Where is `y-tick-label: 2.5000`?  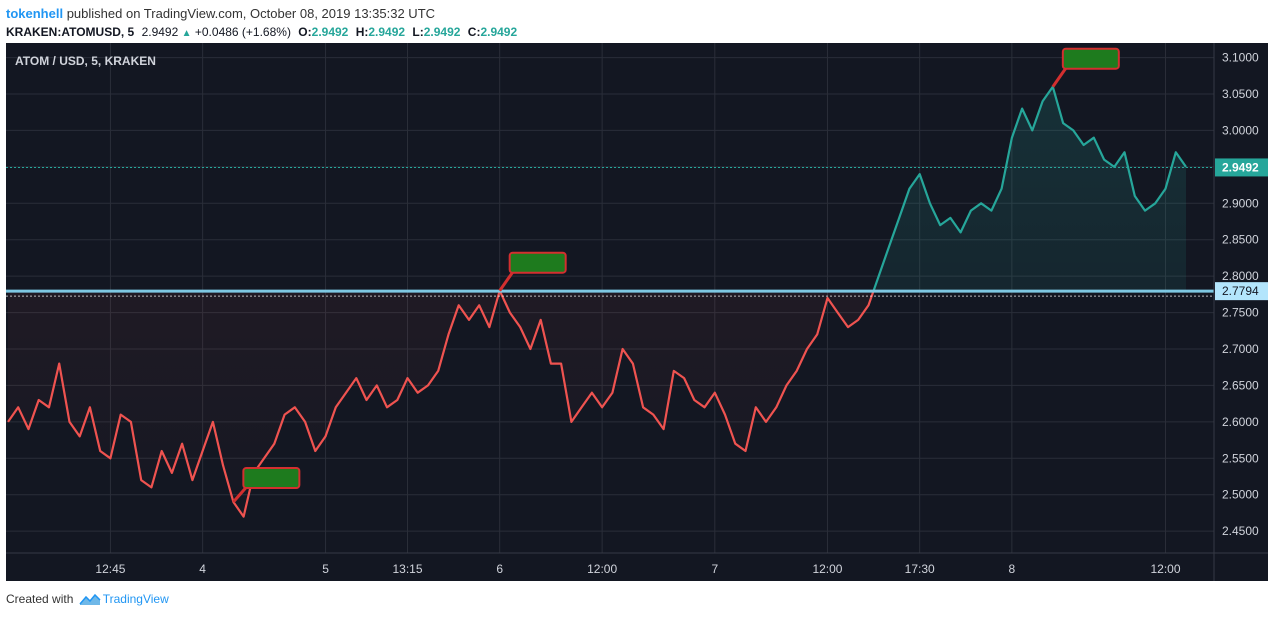
y-tick-label: 2.5000 is located at coordinates (1240, 495).